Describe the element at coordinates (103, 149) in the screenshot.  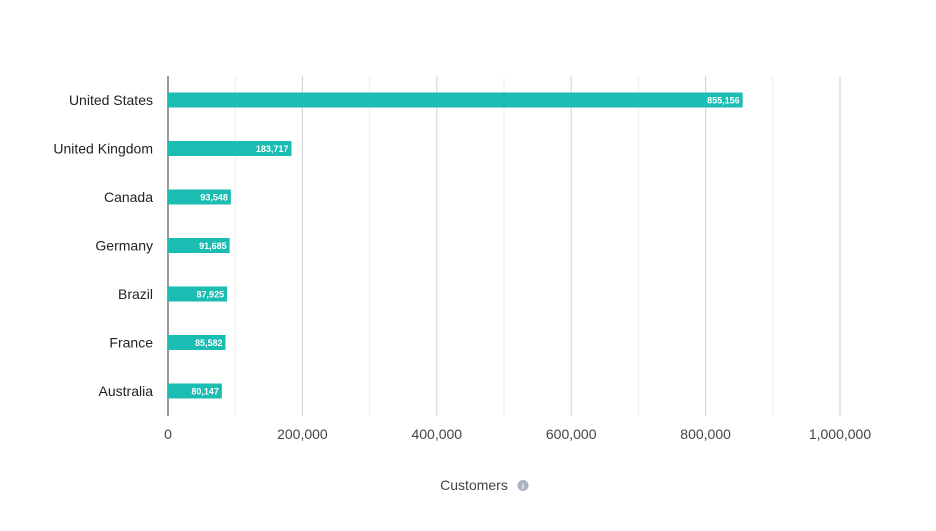
I see `category-label: United Kingdom` at that location.